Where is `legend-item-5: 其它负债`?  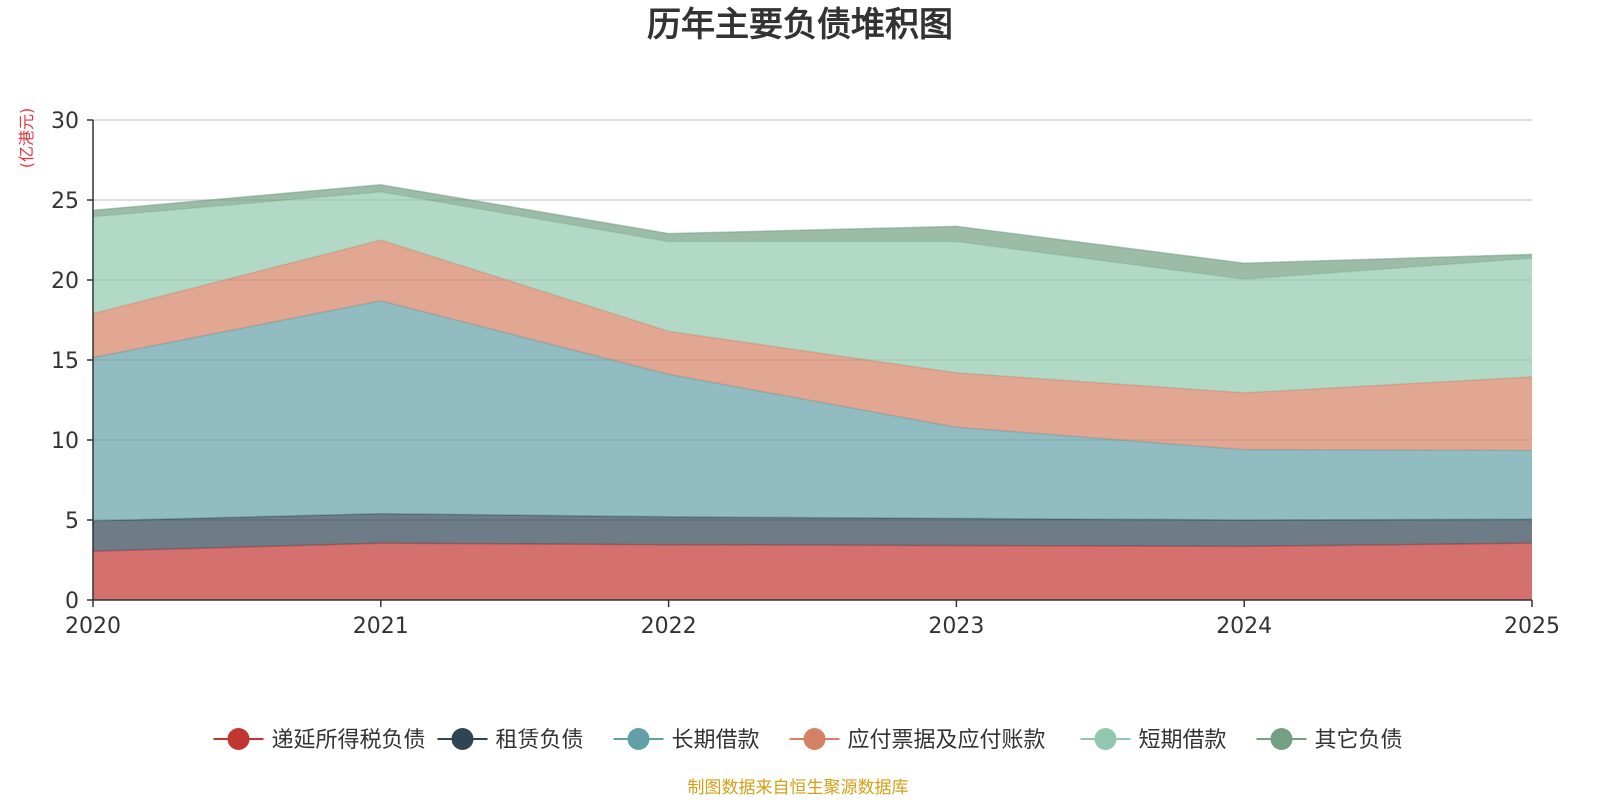 legend-item-5: 其它负债 is located at coordinates (1329, 740).